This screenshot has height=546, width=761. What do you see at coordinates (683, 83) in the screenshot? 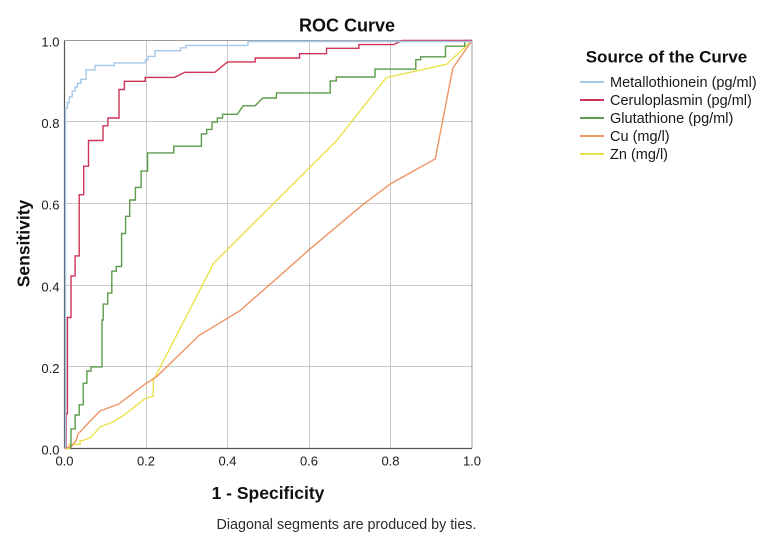
I see `svg-text: Metallothionein (pg/ml)` at bounding box center [683, 83].